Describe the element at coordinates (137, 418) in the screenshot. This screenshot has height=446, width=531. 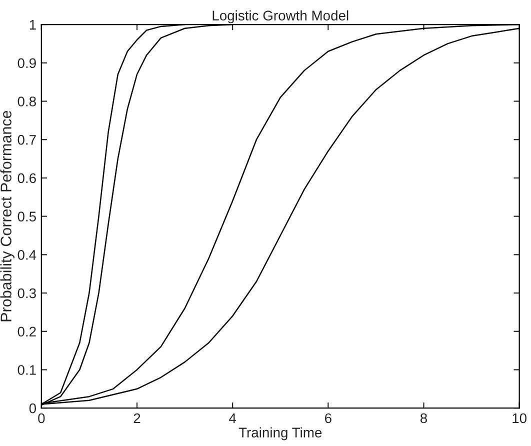
I see `x-tick-label: 2` at that location.